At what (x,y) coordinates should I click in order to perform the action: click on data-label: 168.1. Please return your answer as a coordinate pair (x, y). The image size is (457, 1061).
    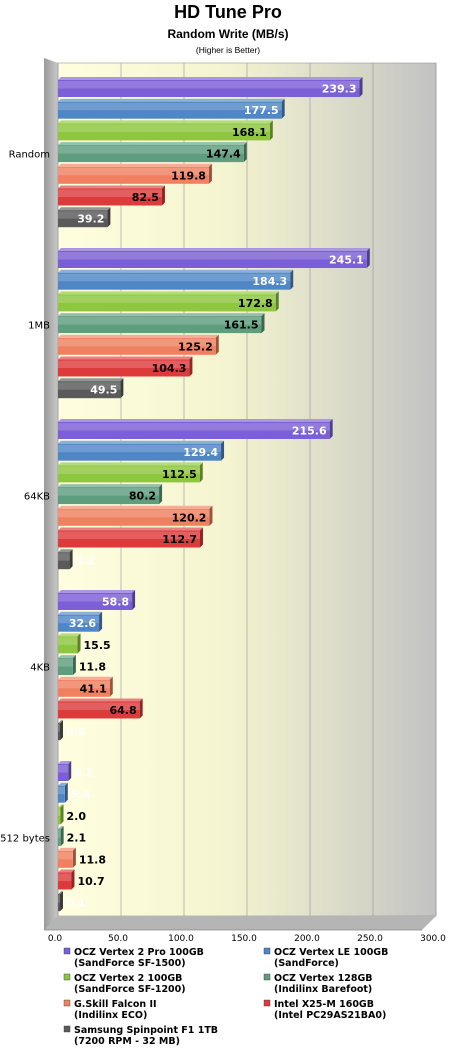
    Looking at the image, I should click on (249, 132).